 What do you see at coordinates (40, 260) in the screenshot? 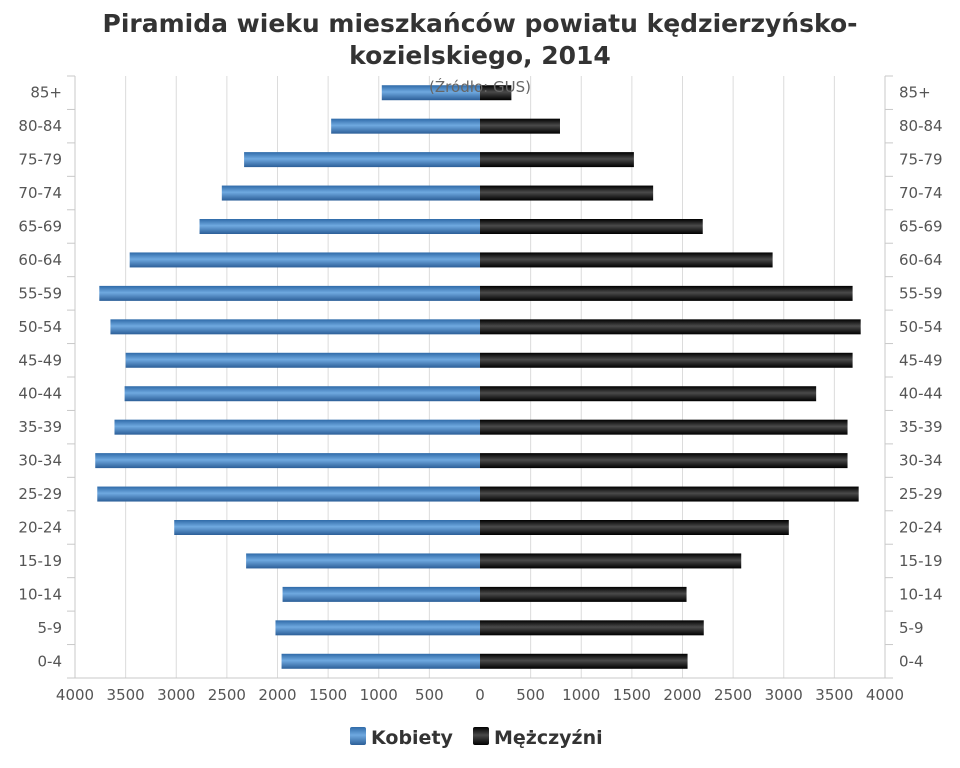
I see `category-label-left: 60-64` at bounding box center [40, 260].